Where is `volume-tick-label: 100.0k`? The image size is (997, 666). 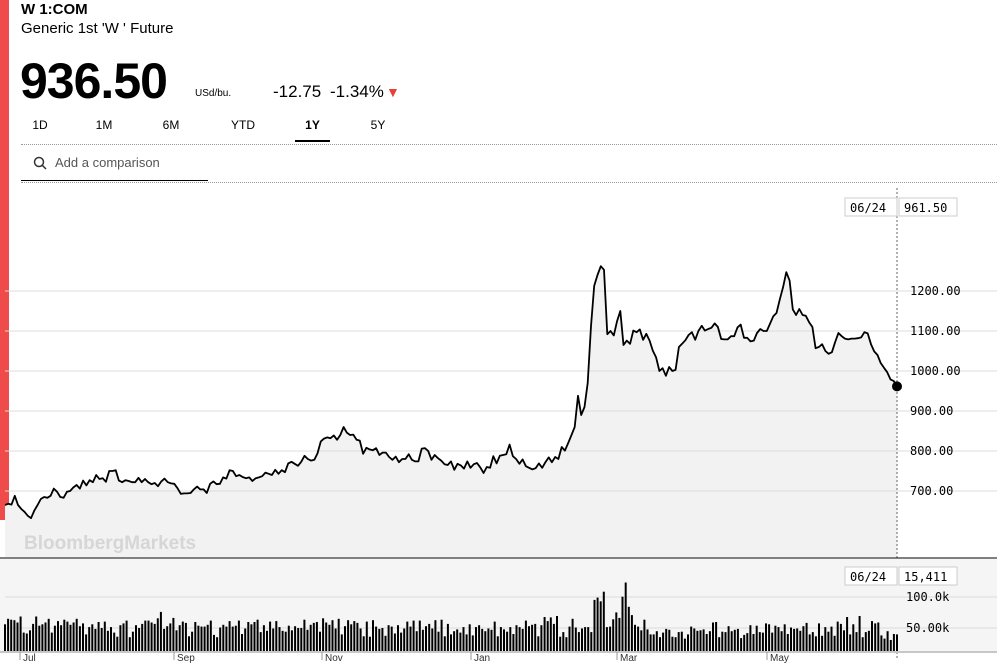 volume-tick-label: 100.0k is located at coordinates (928, 597).